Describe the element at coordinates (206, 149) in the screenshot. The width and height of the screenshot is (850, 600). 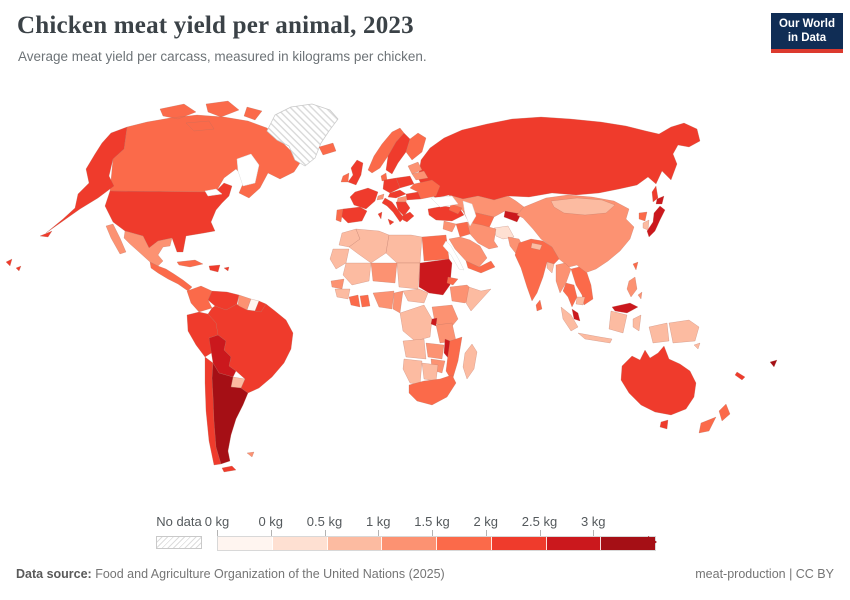
I see `country-canada` at that location.